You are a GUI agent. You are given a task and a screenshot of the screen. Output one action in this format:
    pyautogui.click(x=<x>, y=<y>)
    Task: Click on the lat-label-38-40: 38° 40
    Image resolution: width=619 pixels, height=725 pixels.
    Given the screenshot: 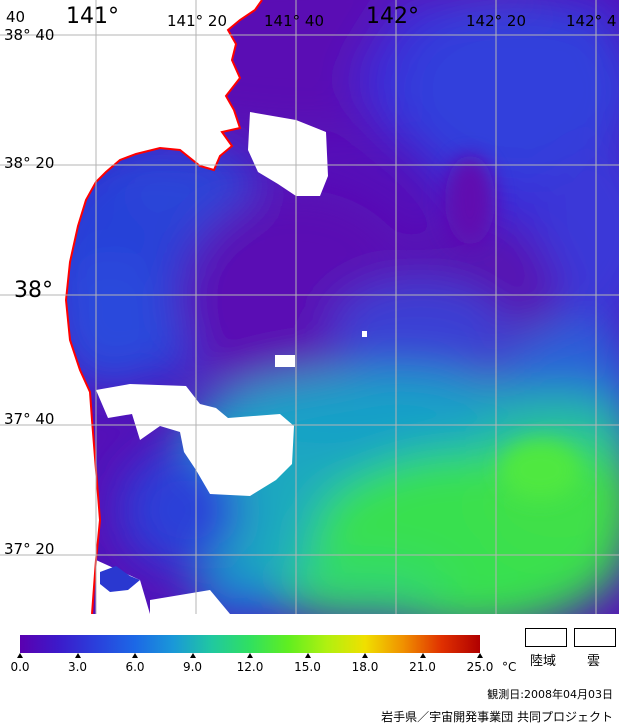 What is the action you would take?
    pyautogui.click(x=29, y=35)
    